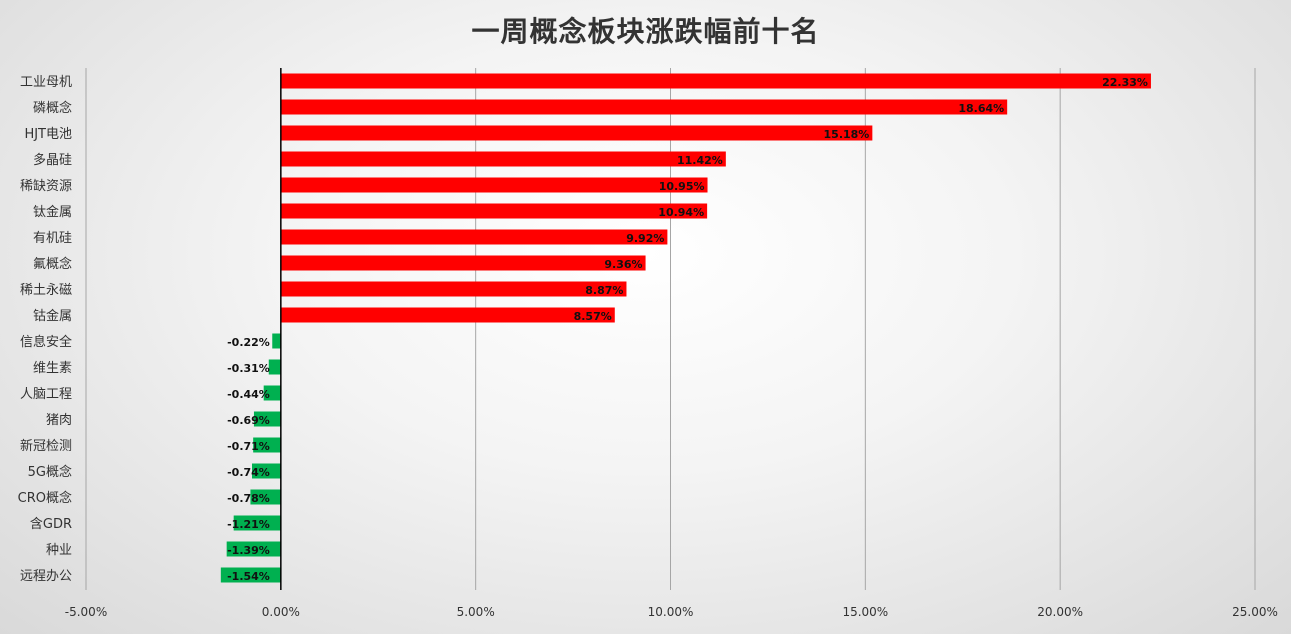  What do you see at coordinates (52, 316) in the screenshot?
I see `category-label: 钴金属` at bounding box center [52, 316].